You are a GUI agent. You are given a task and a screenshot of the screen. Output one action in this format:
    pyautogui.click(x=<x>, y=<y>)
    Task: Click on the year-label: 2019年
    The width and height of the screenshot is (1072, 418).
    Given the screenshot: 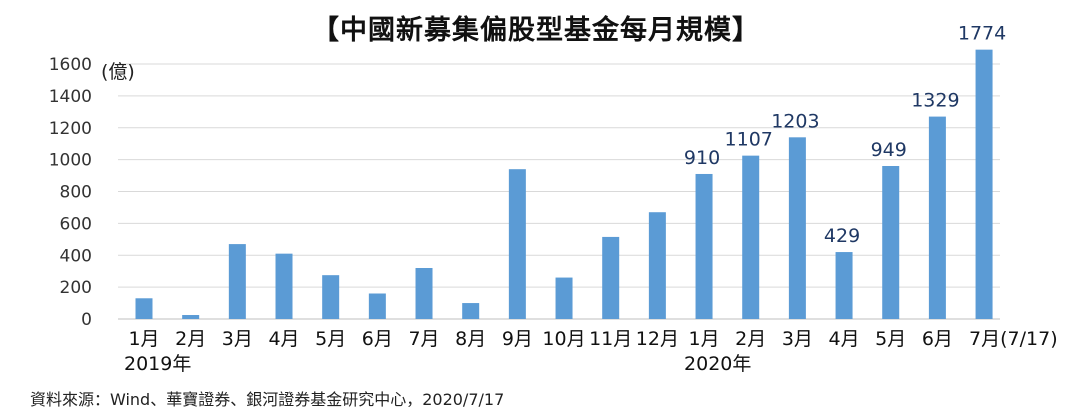 What is the action you would take?
    pyautogui.click(x=157, y=364)
    